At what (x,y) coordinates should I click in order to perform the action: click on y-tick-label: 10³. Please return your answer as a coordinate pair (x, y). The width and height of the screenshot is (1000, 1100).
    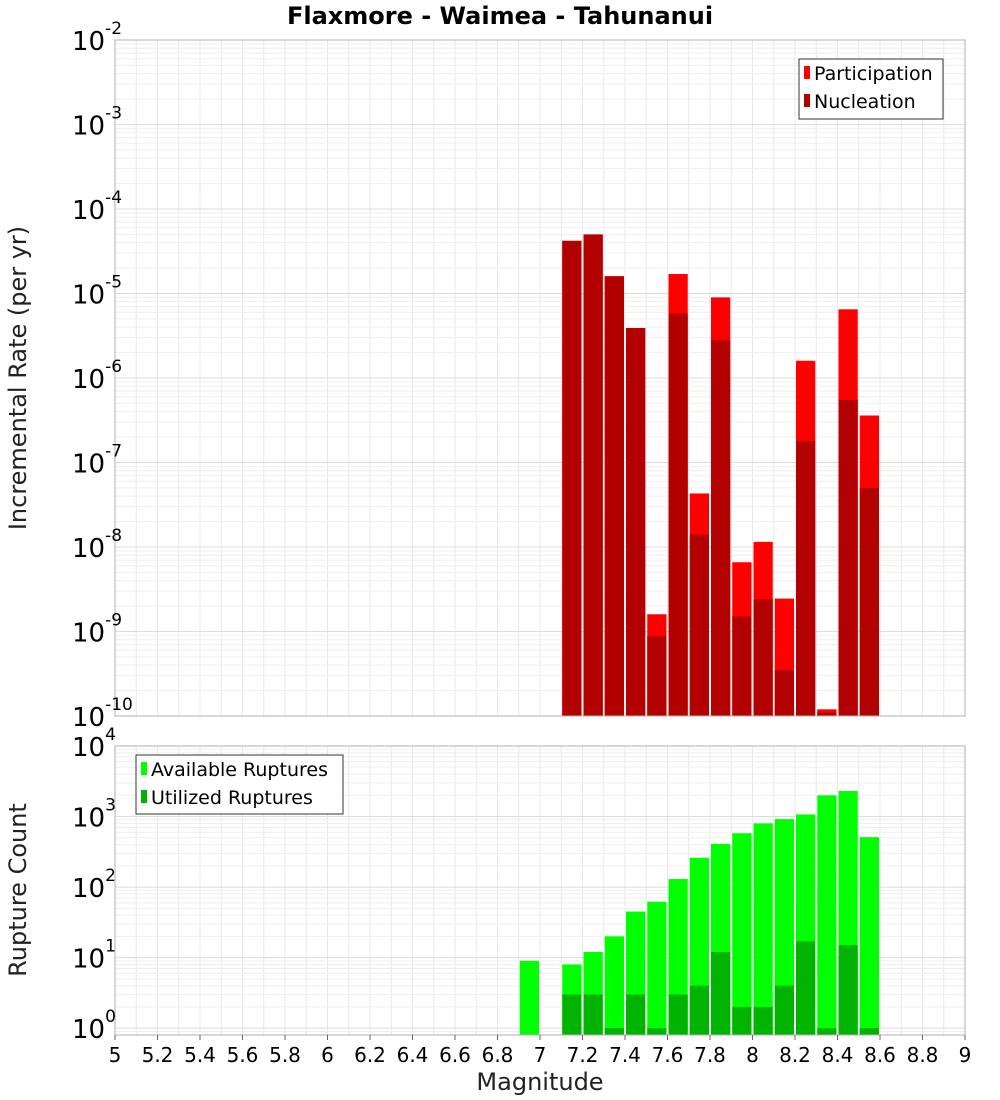
    Looking at the image, I should click on (94, 815).